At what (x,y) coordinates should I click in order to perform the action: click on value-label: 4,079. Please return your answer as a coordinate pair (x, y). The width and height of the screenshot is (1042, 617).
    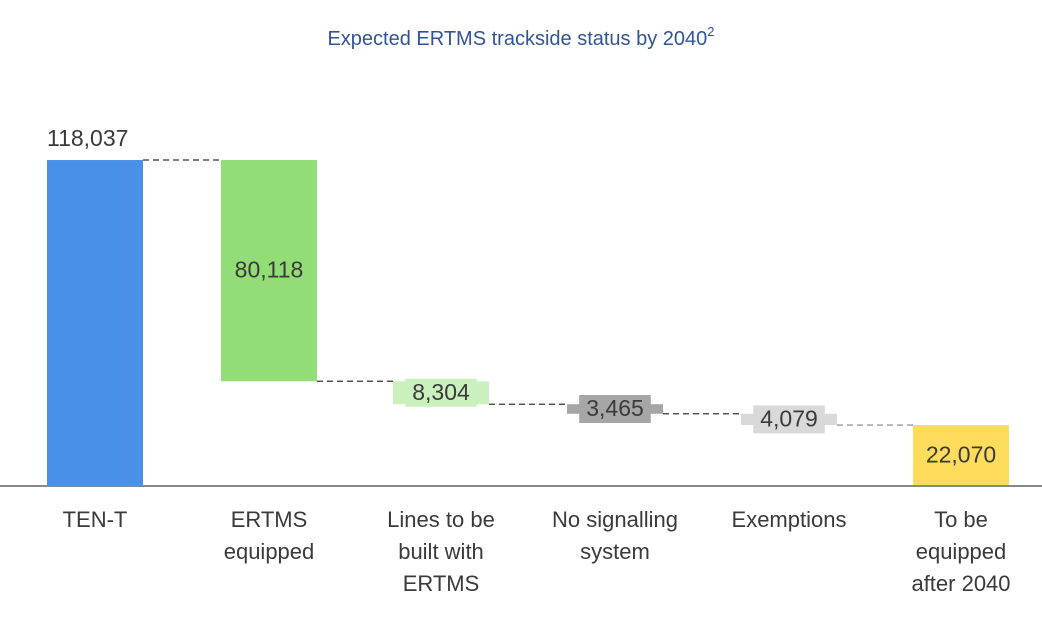
    Looking at the image, I should click on (789, 418).